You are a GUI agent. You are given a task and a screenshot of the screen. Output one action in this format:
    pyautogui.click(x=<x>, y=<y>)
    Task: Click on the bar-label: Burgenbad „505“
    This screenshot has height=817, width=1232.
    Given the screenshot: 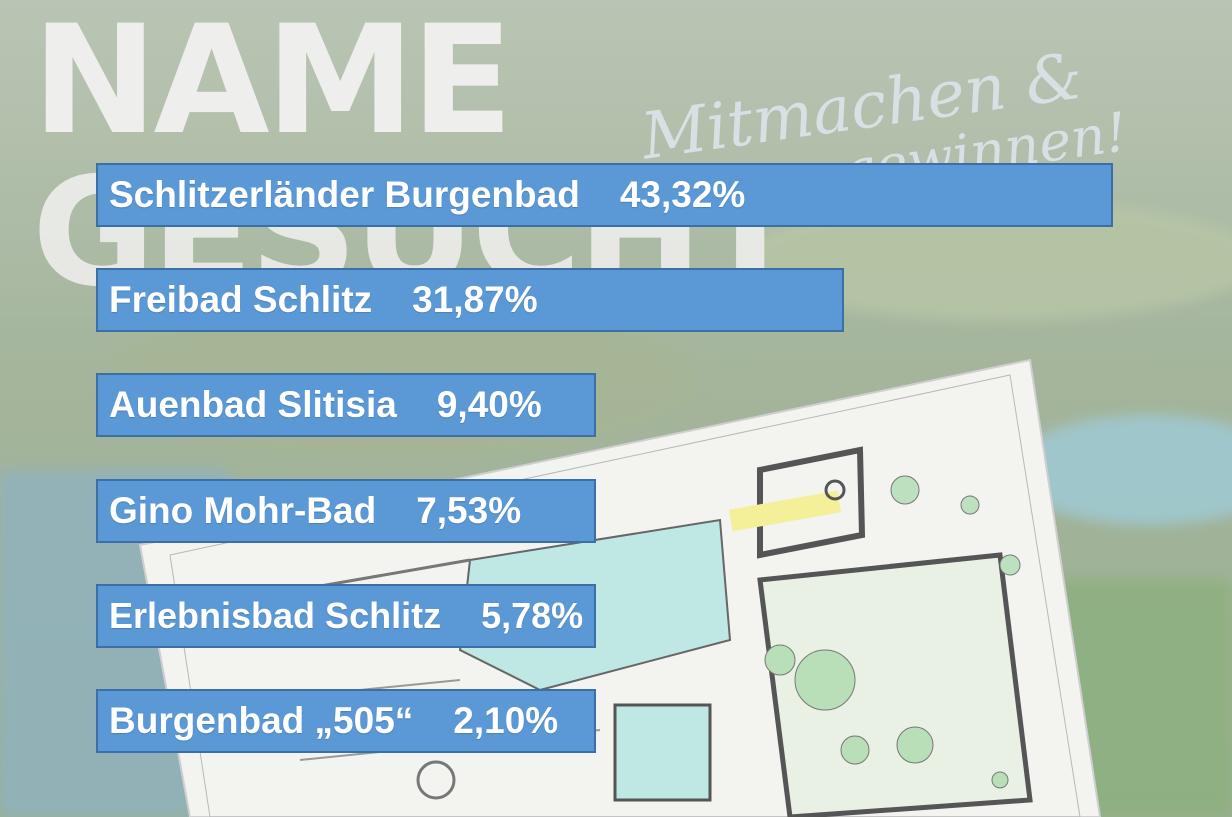 What is the action you would take?
    pyautogui.click(x=261, y=720)
    